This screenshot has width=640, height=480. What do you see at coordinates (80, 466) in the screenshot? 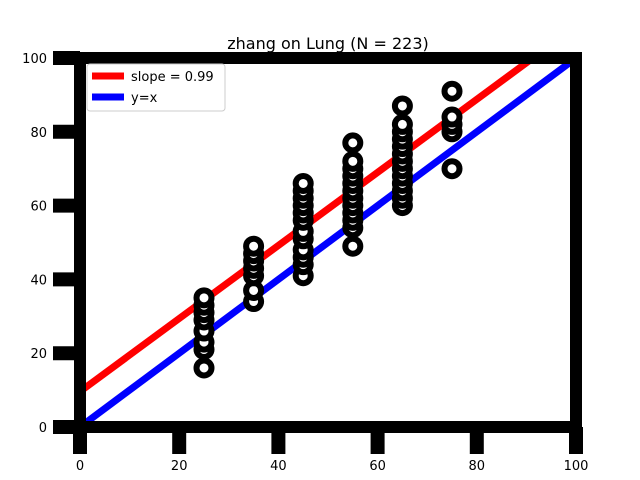
I see `x-tick-label: 0` at bounding box center [80, 466].